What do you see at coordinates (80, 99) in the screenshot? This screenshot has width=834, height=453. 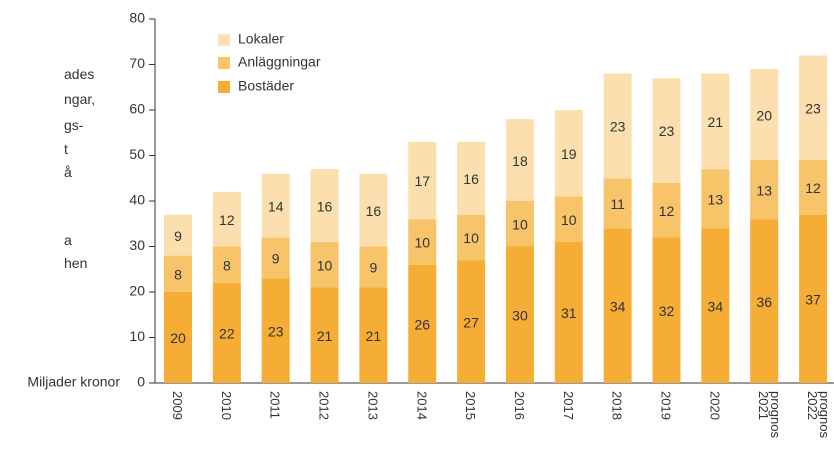 I see `side-text: ngar,` at bounding box center [80, 99].